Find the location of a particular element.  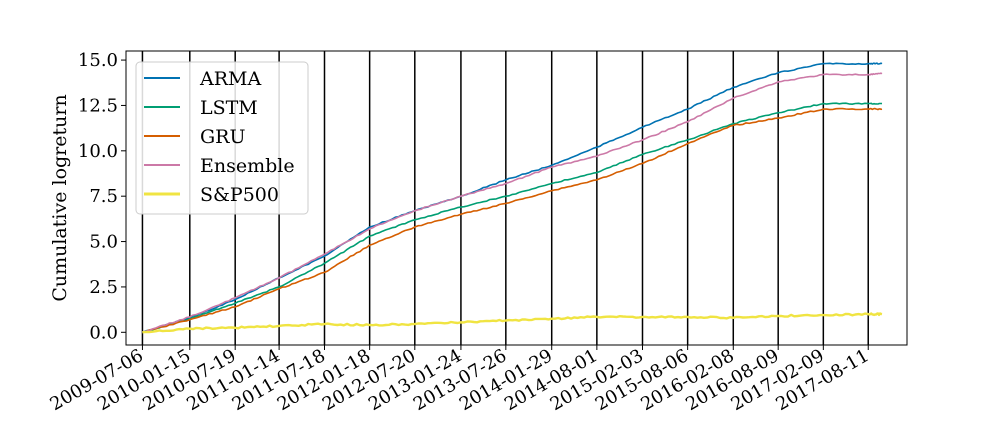

legend: ARMA LSTM GRU Ensemble S&P500 is located at coordinates (222, 138).